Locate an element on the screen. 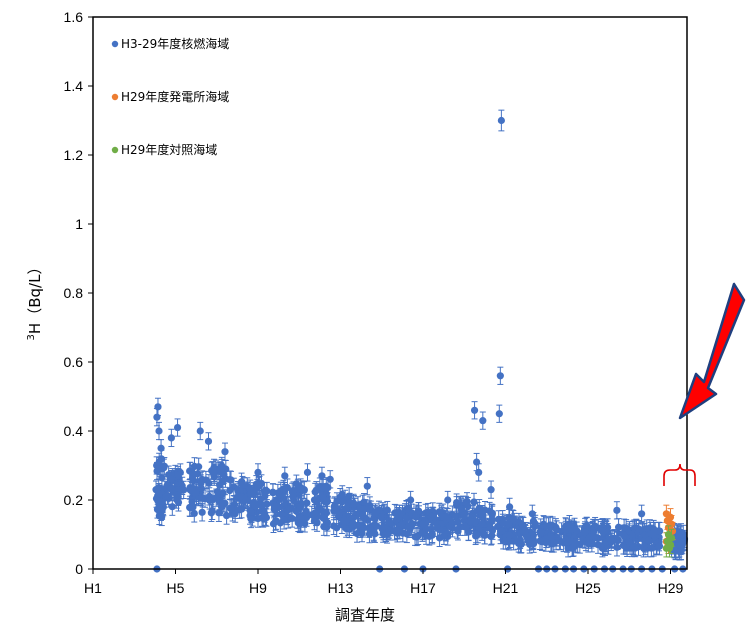 The width and height of the screenshot is (747, 635). legend-entry: H29年度対照海域 is located at coordinates (164, 149).